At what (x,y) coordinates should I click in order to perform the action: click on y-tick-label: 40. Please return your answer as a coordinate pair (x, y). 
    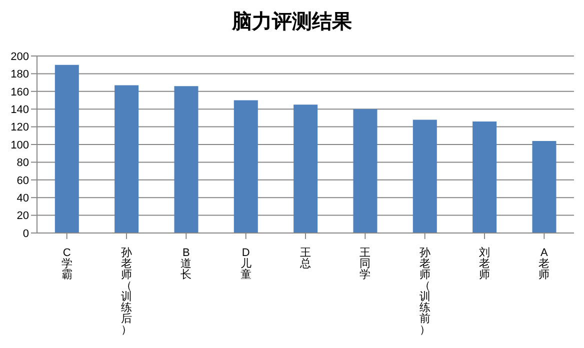
    Looking at the image, I should click on (22, 198).